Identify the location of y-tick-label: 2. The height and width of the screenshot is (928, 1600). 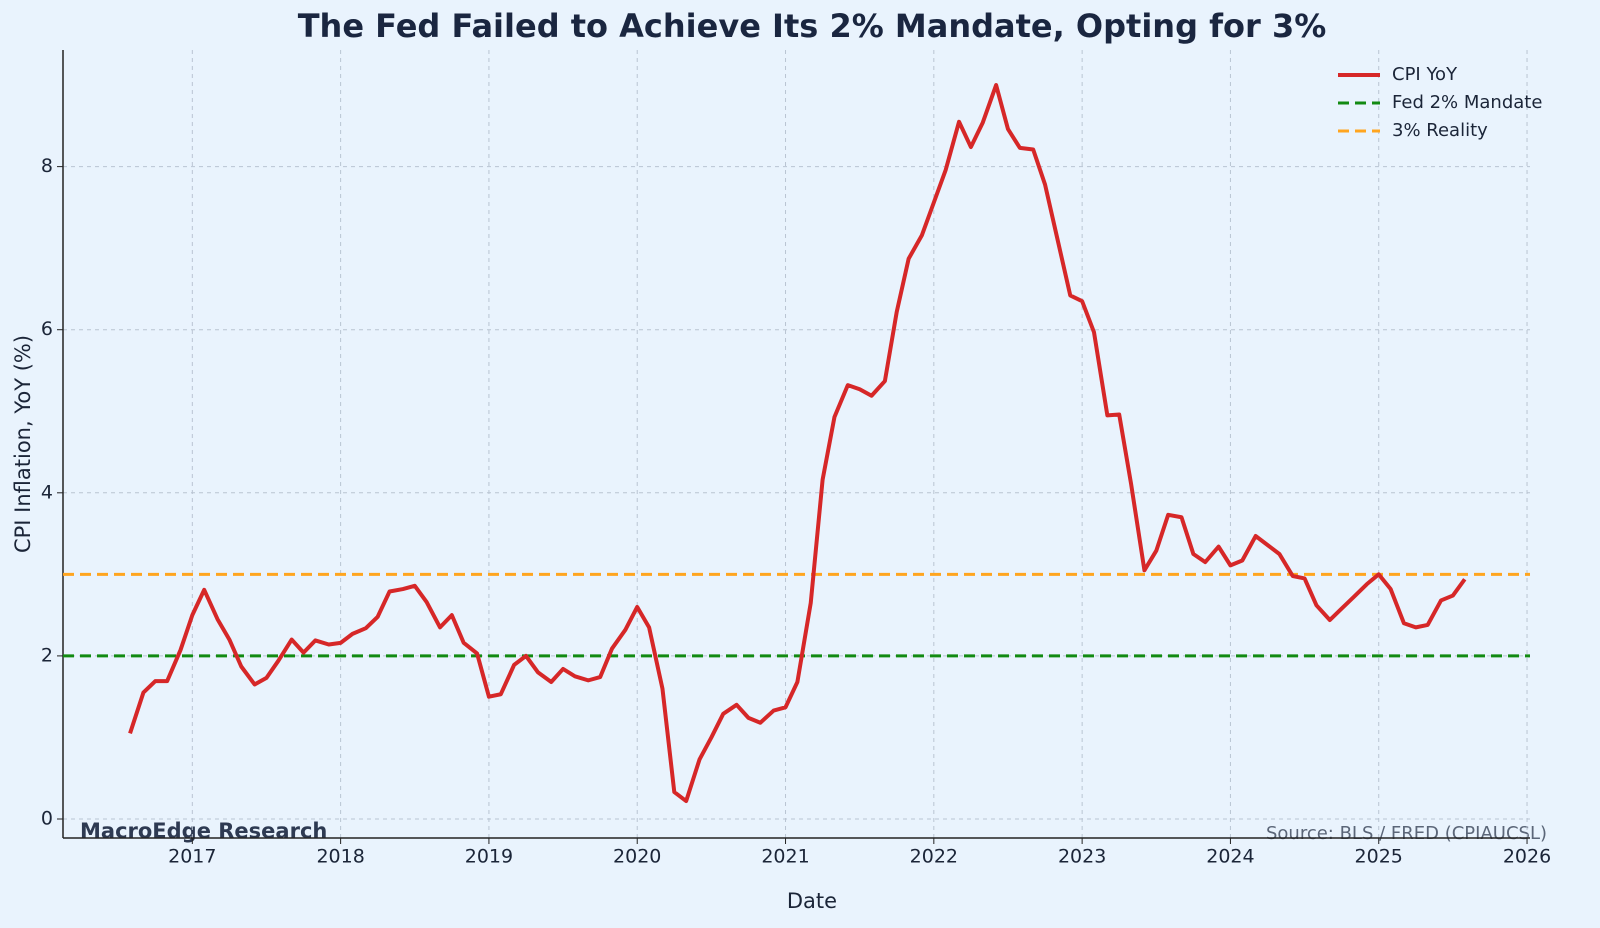
(47, 655).